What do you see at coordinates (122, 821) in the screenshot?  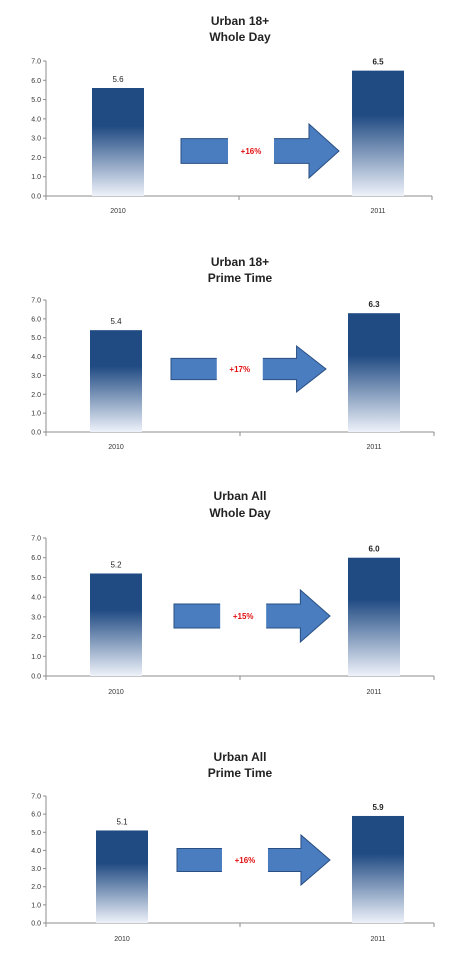 I see `data-label: 5.1` at bounding box center [122, 821].